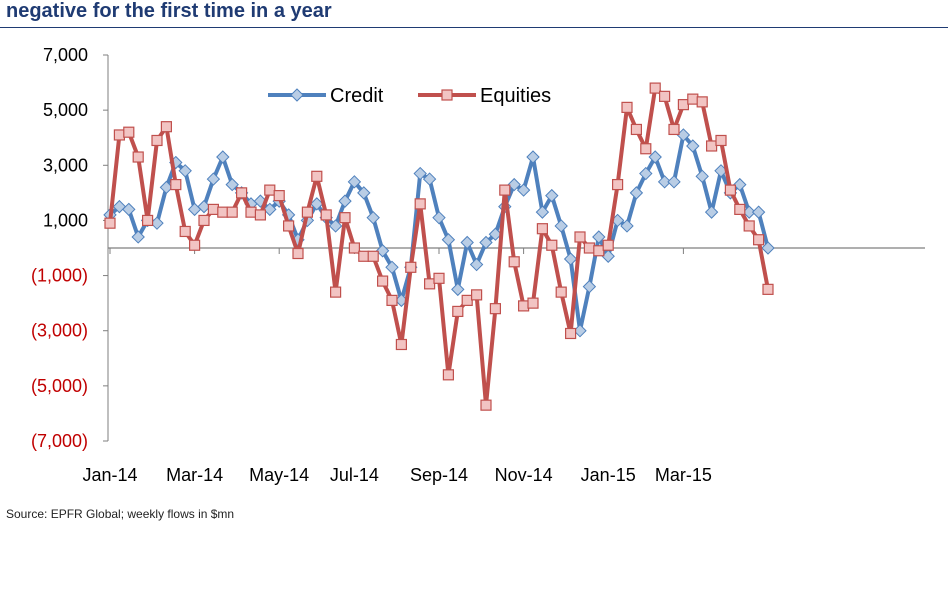 The image size is (948, 593). What do you see at coordinates (59, 386) in the screenshot?
I see `y-tick-label: (5,000)` at bounding box center [59, 386].